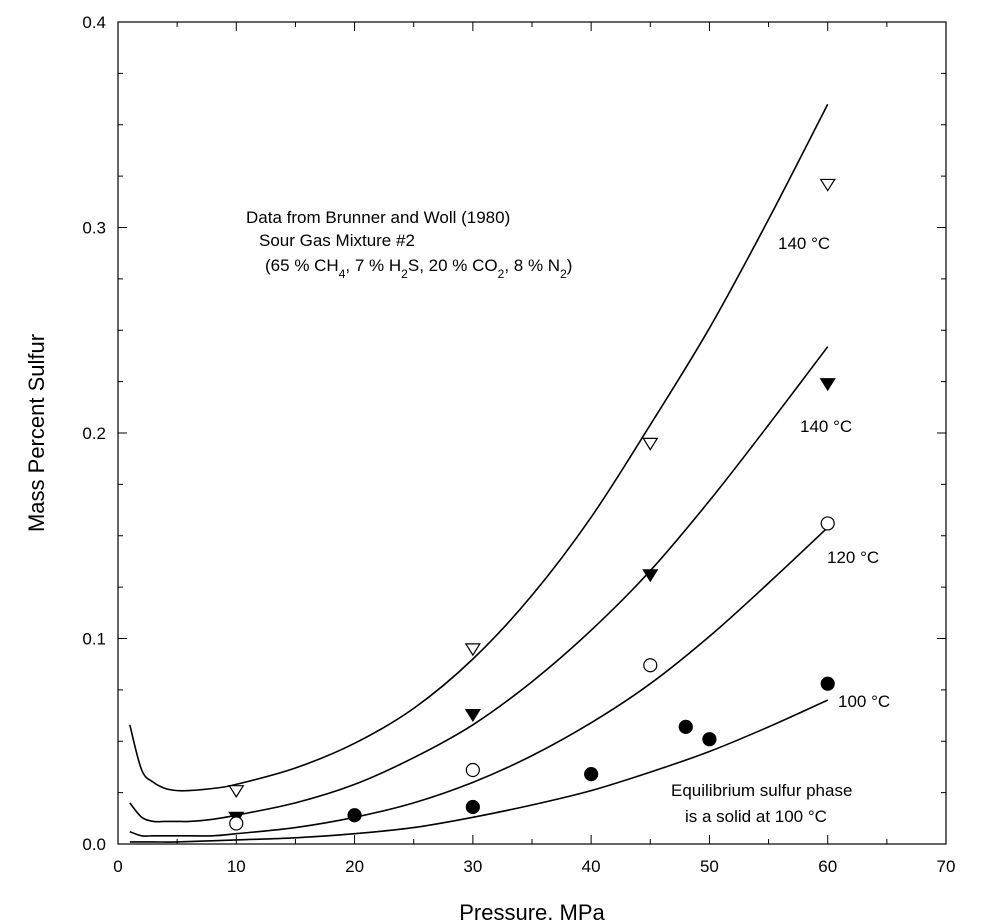 Image resolution: width=982 pixels, height=920 pixels. Describe the element at coordinates (94, 228) in the screenshot. I see `y-tick-label: 0.3` at that location.